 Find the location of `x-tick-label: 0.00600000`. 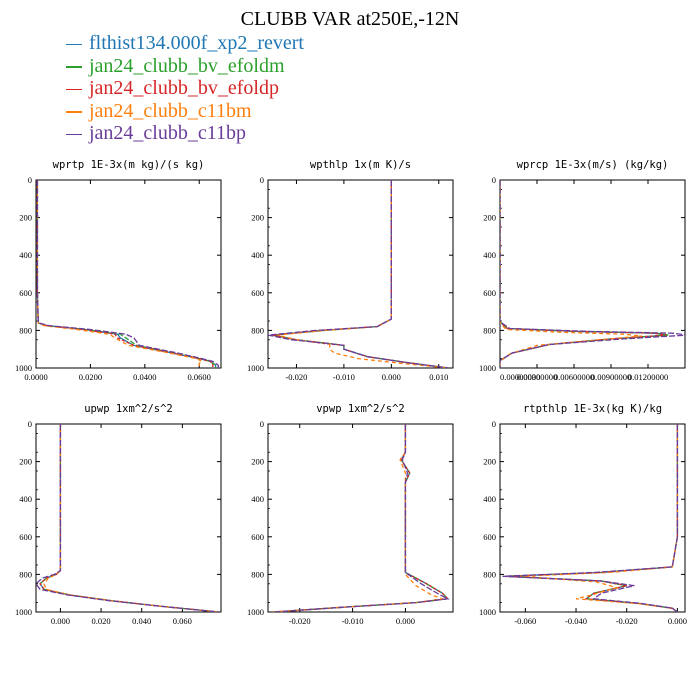

x-tick-label: 0.00600000 is located at coordinates (574, 377).